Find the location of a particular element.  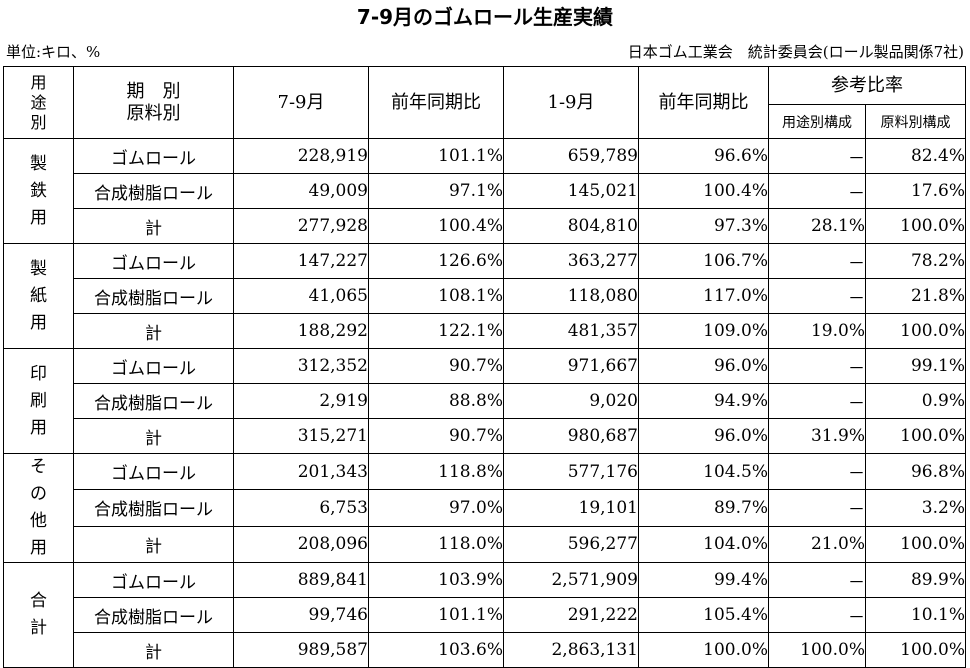

cell-ytd: 363,277 is located at coordinates (571, 261).